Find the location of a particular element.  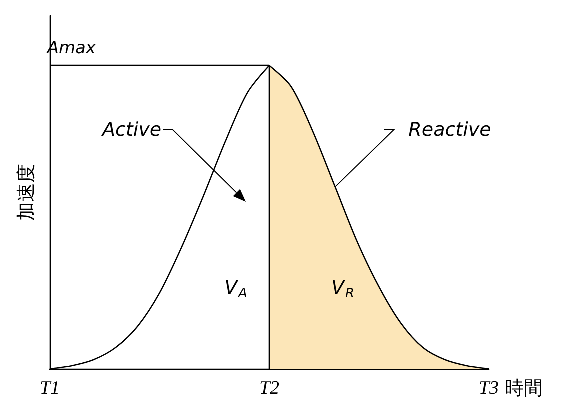

y-axis-title: 加速度 is located at coordinates (27, 192).